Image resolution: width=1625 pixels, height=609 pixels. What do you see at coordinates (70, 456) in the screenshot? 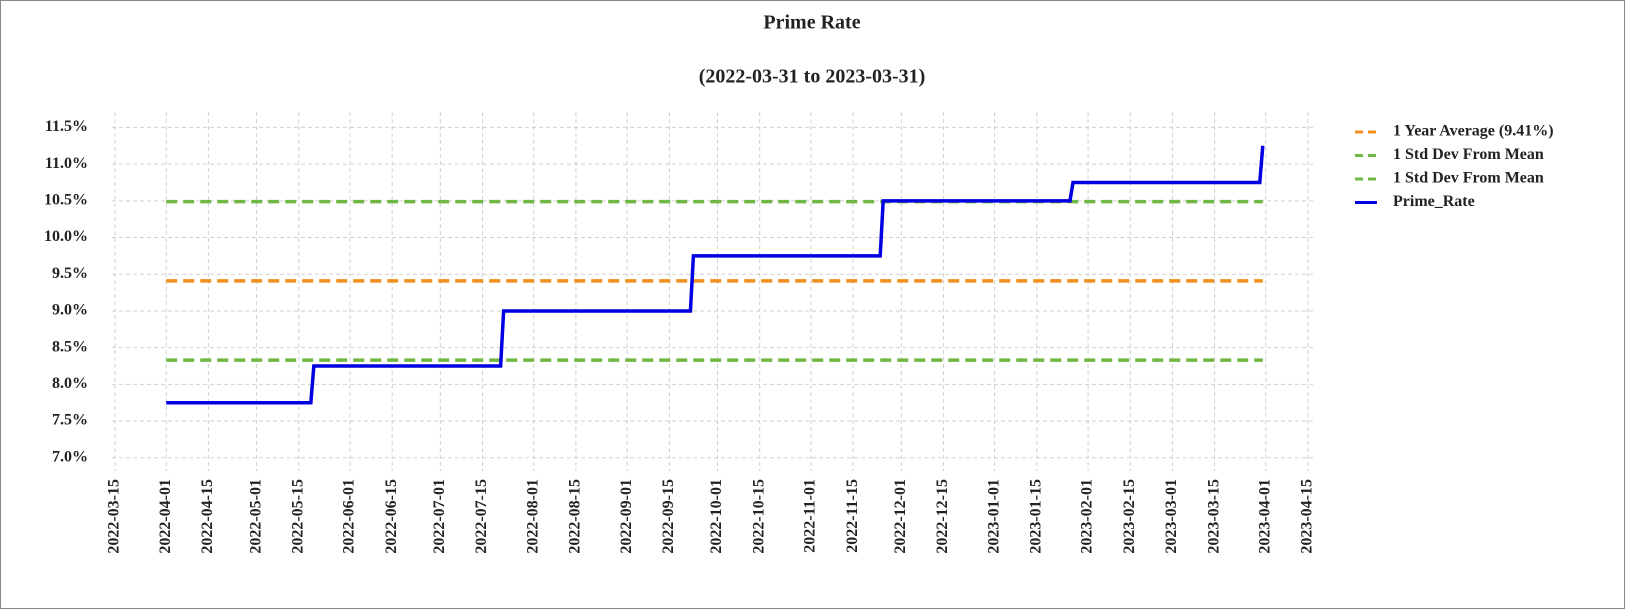
I see `y-tick-label: 7.0%` at bounding box center [70, 456].